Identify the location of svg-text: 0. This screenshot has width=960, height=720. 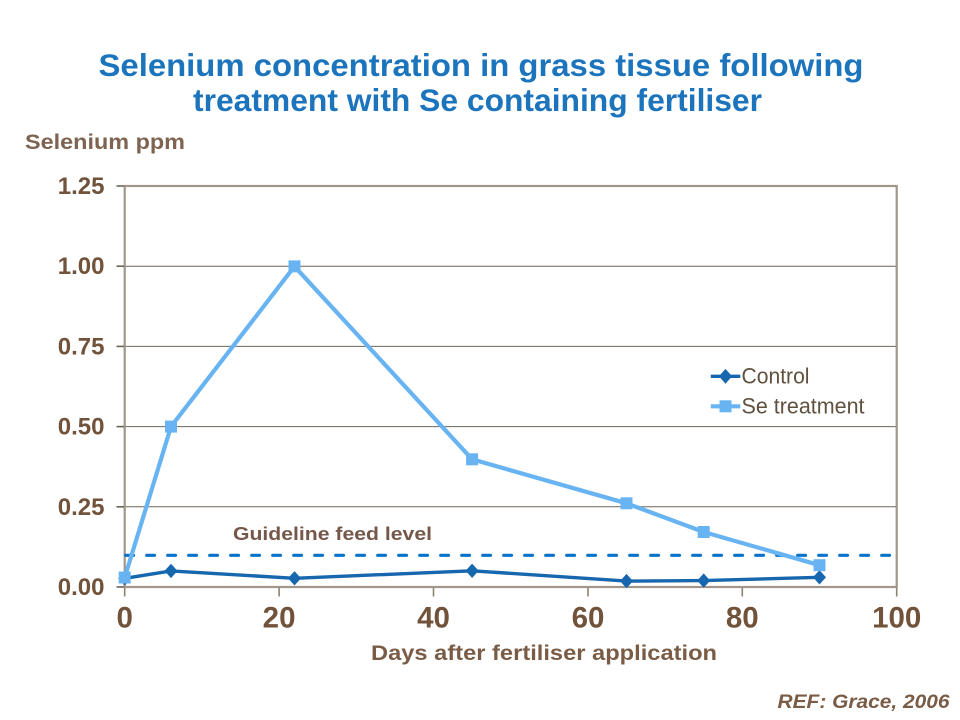
(124, 618).